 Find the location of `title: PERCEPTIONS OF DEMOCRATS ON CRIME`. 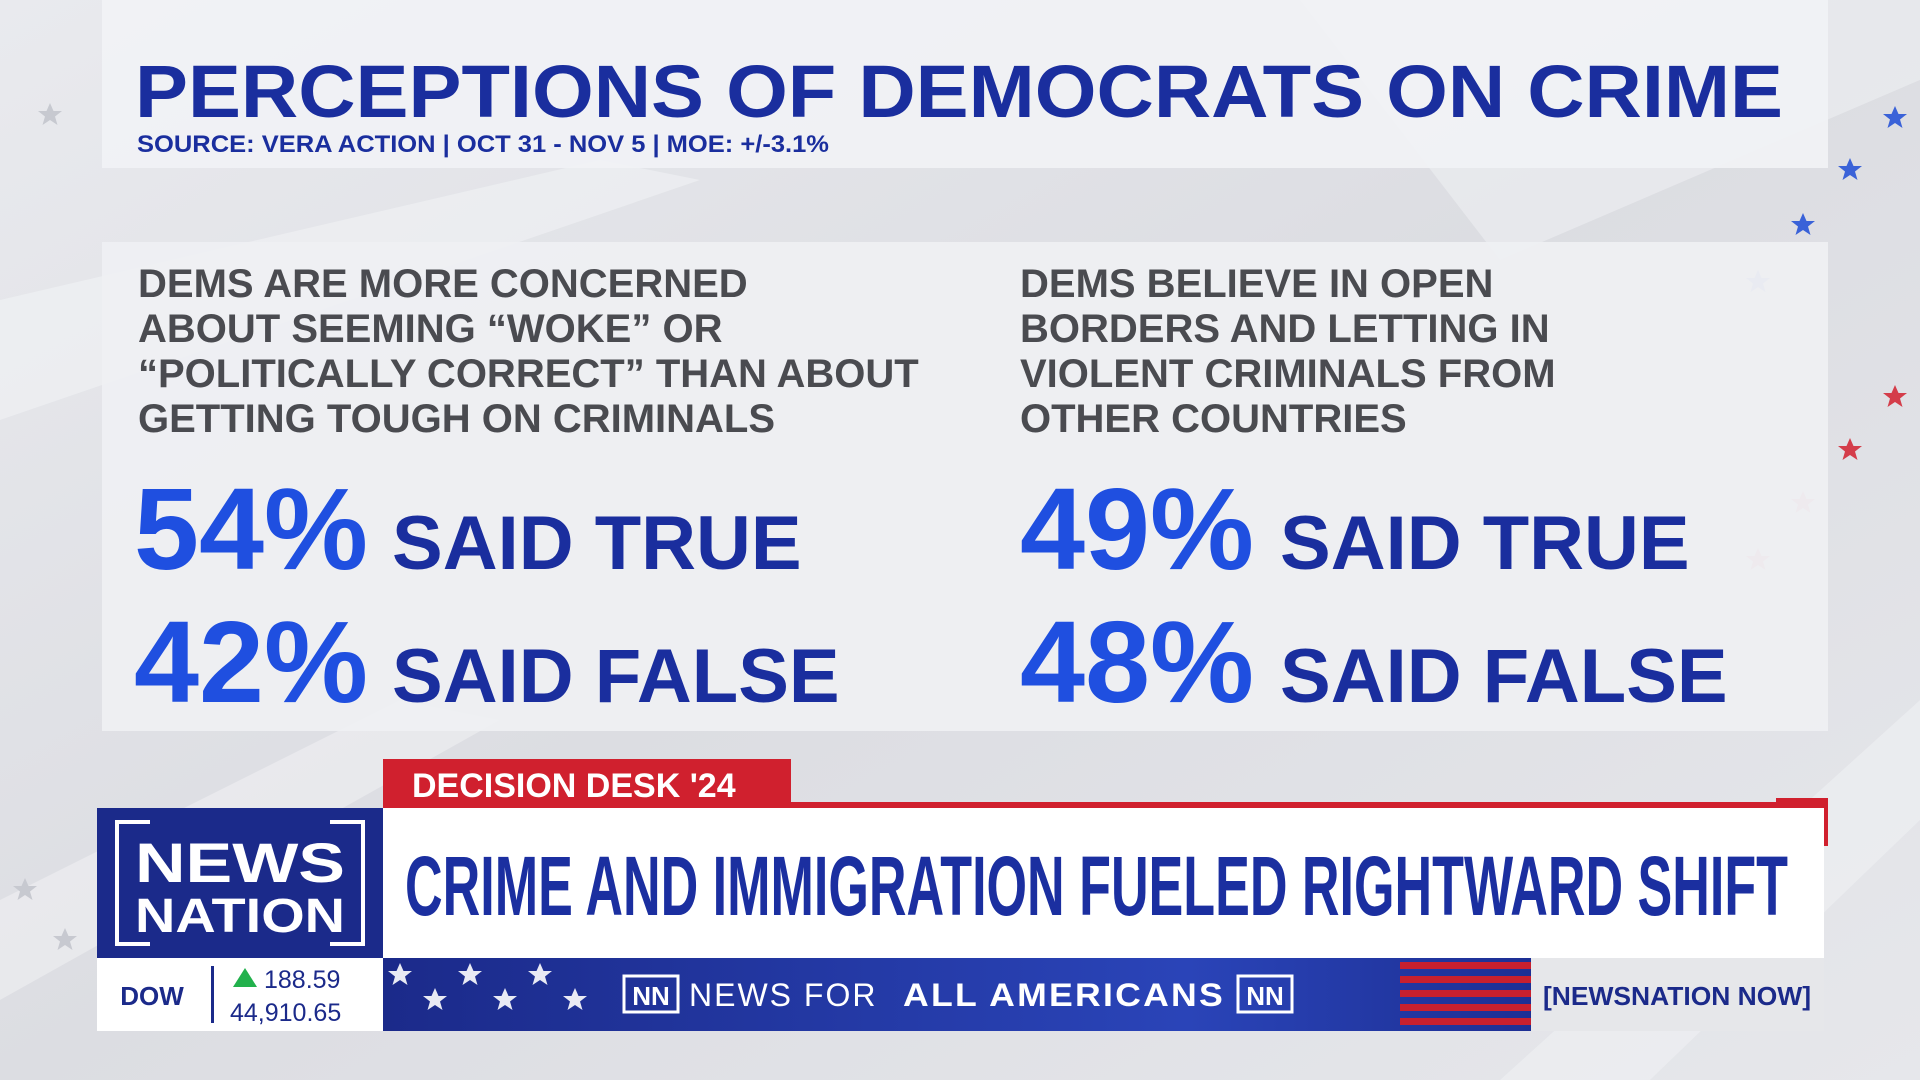

title: PERCEPTIONS OF DEMOCRATS ON CRIME is located at coordinates (959, 91).